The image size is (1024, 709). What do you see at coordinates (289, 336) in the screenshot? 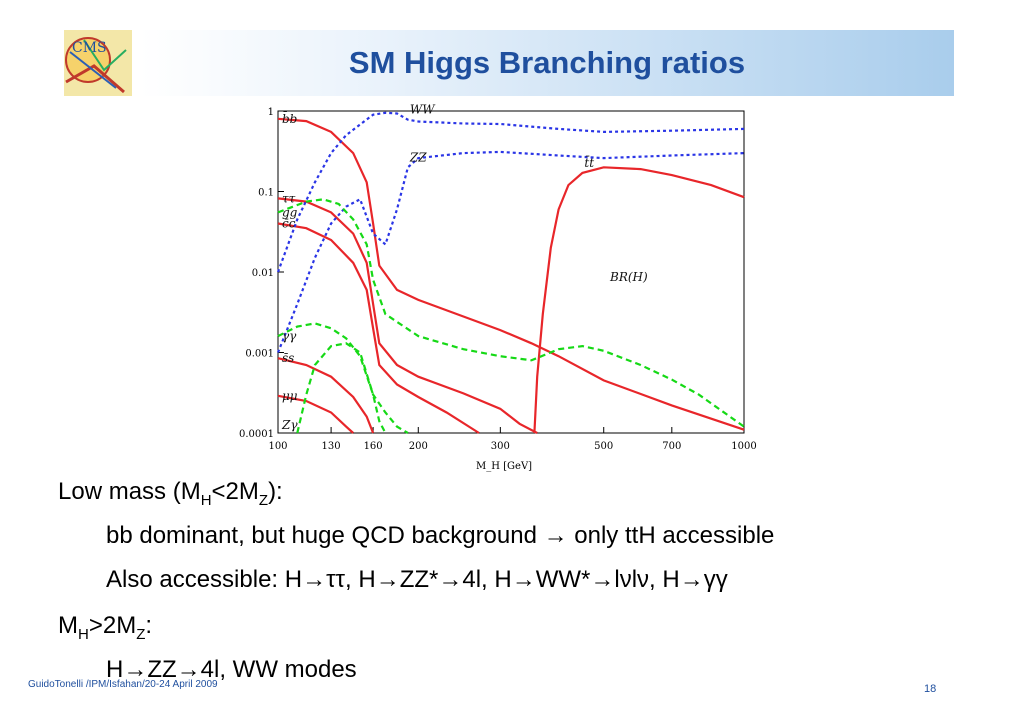
I see `series-label: γγ` at bounding box center [289, 336].